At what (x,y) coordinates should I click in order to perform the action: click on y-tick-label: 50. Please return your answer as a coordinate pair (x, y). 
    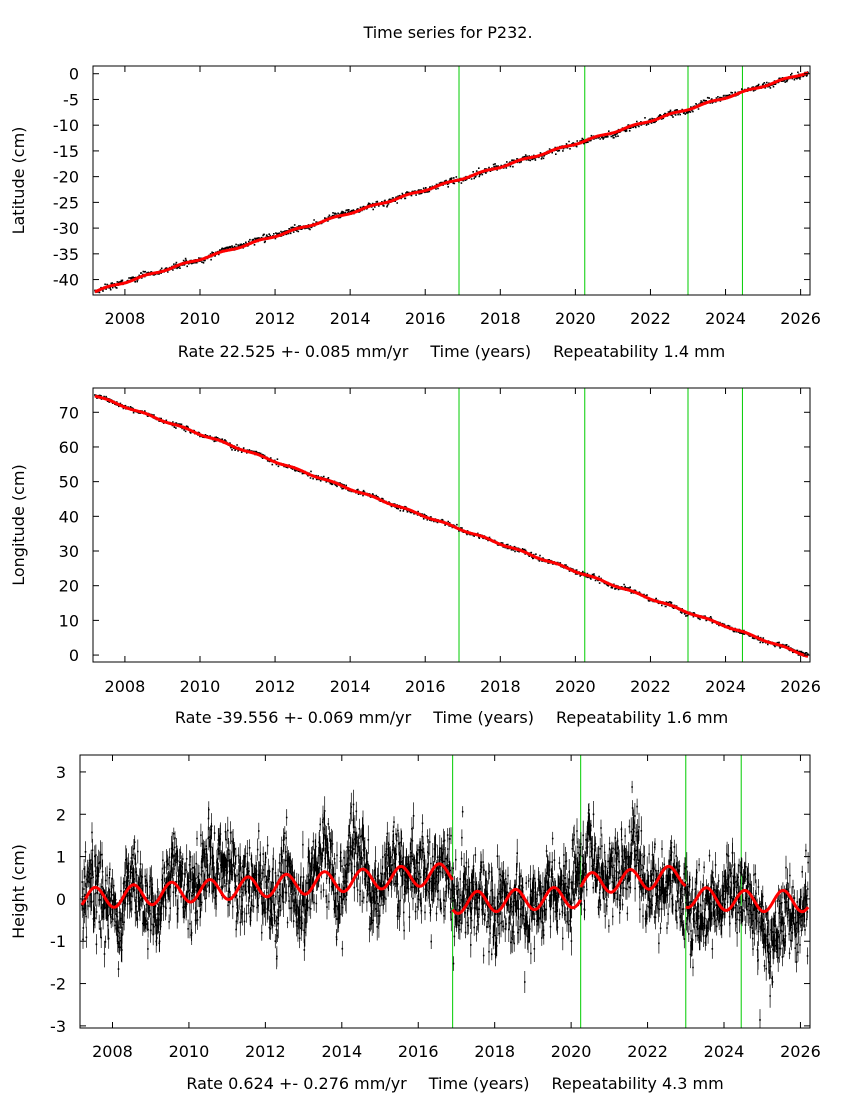
    Looking at the image, I should click on (69, 482).